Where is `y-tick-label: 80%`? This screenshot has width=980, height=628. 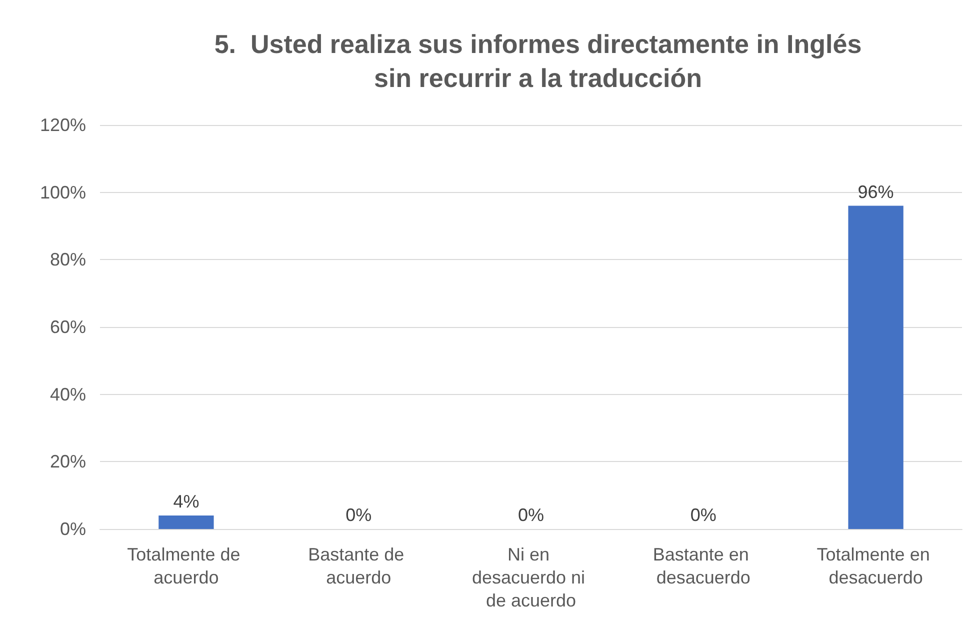 y-tick-label: 80% is located at coordinates (68, 260).